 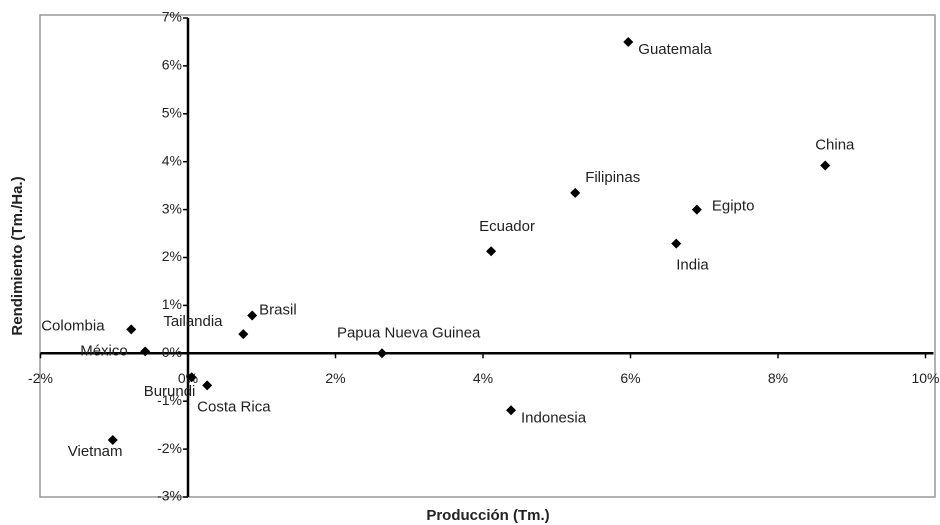 What do you see at coordinates (172, 113) in the screenshot?
I see `y-tick-label: 5%` at bounding box center [172, 113].